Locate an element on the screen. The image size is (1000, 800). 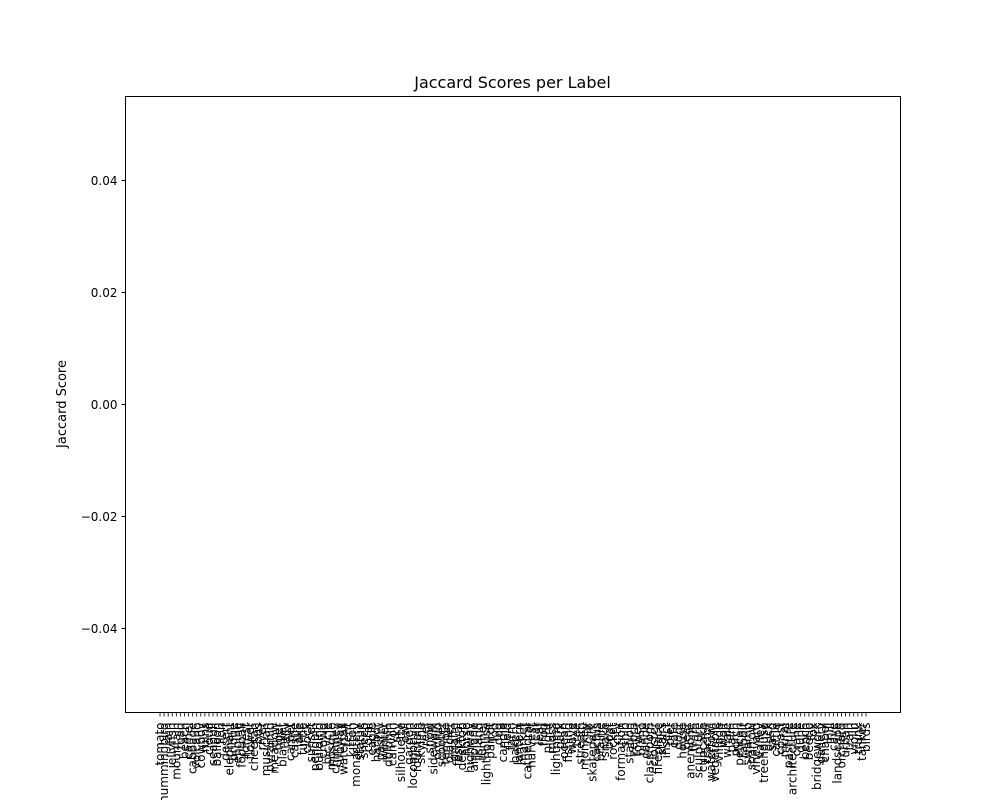
y-tick-label: −0.04 is located at coordinates (99, 629).